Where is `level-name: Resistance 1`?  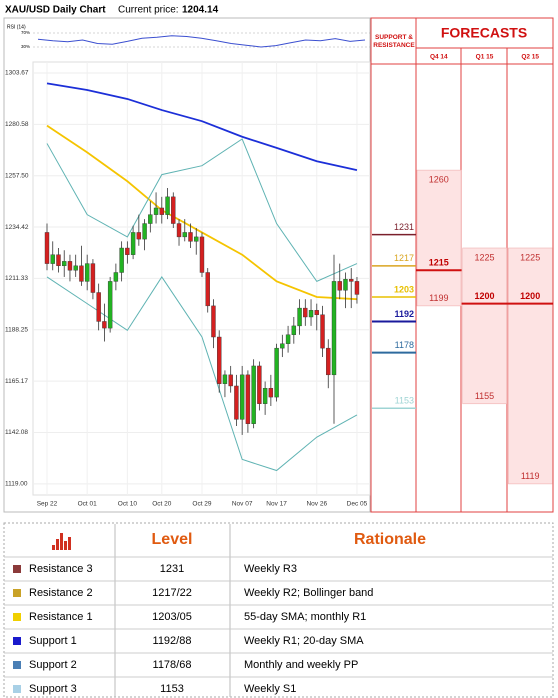
level-name: Resistance 1 is located at coordinates (61, 617).